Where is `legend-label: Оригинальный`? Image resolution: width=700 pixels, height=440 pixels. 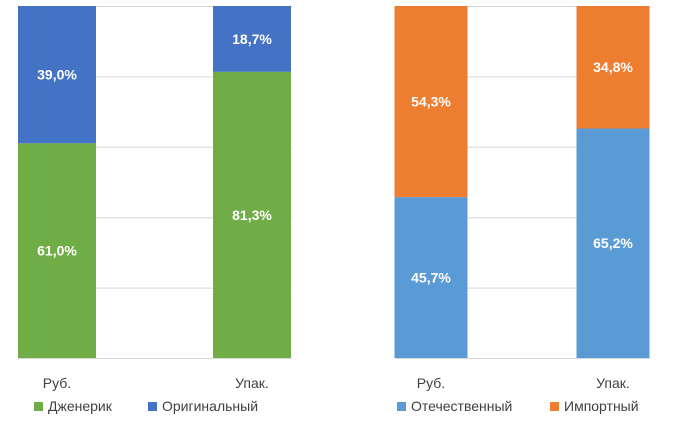 legend-label: Оригинальный is located at coordinates (210, 406).